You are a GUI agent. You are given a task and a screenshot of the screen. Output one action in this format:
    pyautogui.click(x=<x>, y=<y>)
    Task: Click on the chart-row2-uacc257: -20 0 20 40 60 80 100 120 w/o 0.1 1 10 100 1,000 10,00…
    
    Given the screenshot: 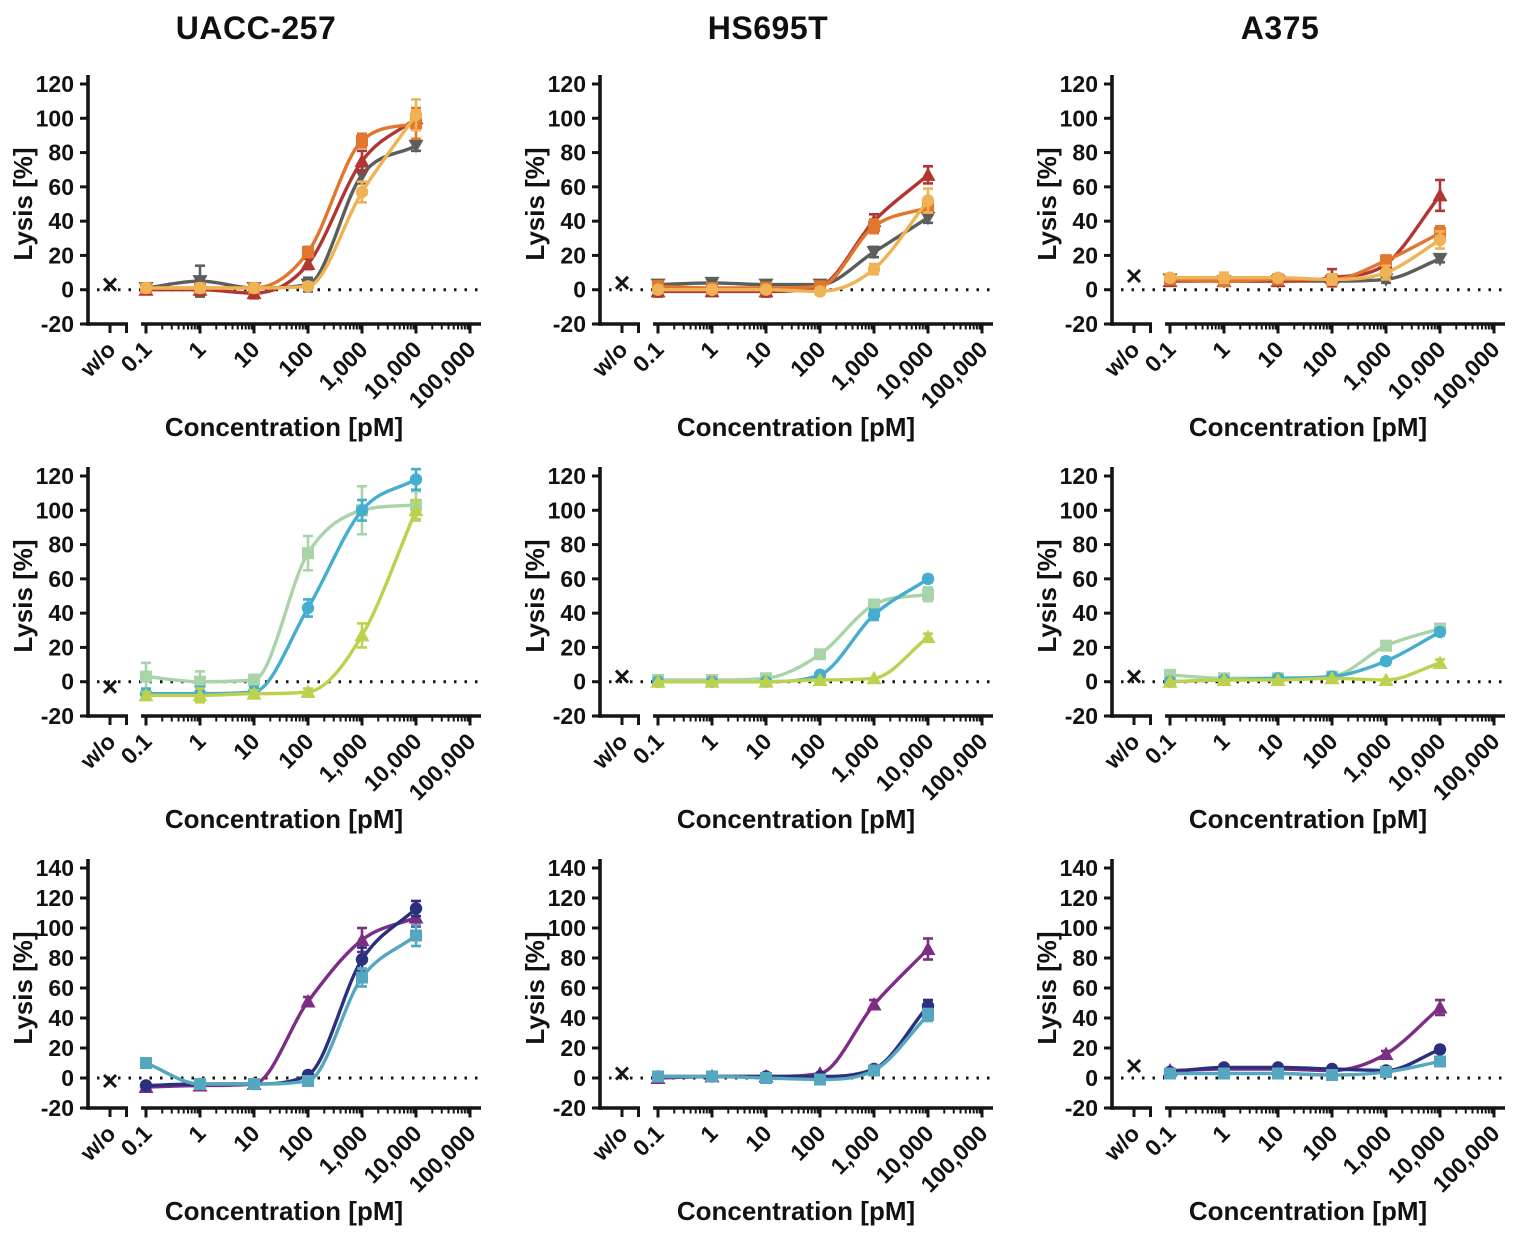 What is the action you would take?
    pyautogui.click(x=256, y=644)
    